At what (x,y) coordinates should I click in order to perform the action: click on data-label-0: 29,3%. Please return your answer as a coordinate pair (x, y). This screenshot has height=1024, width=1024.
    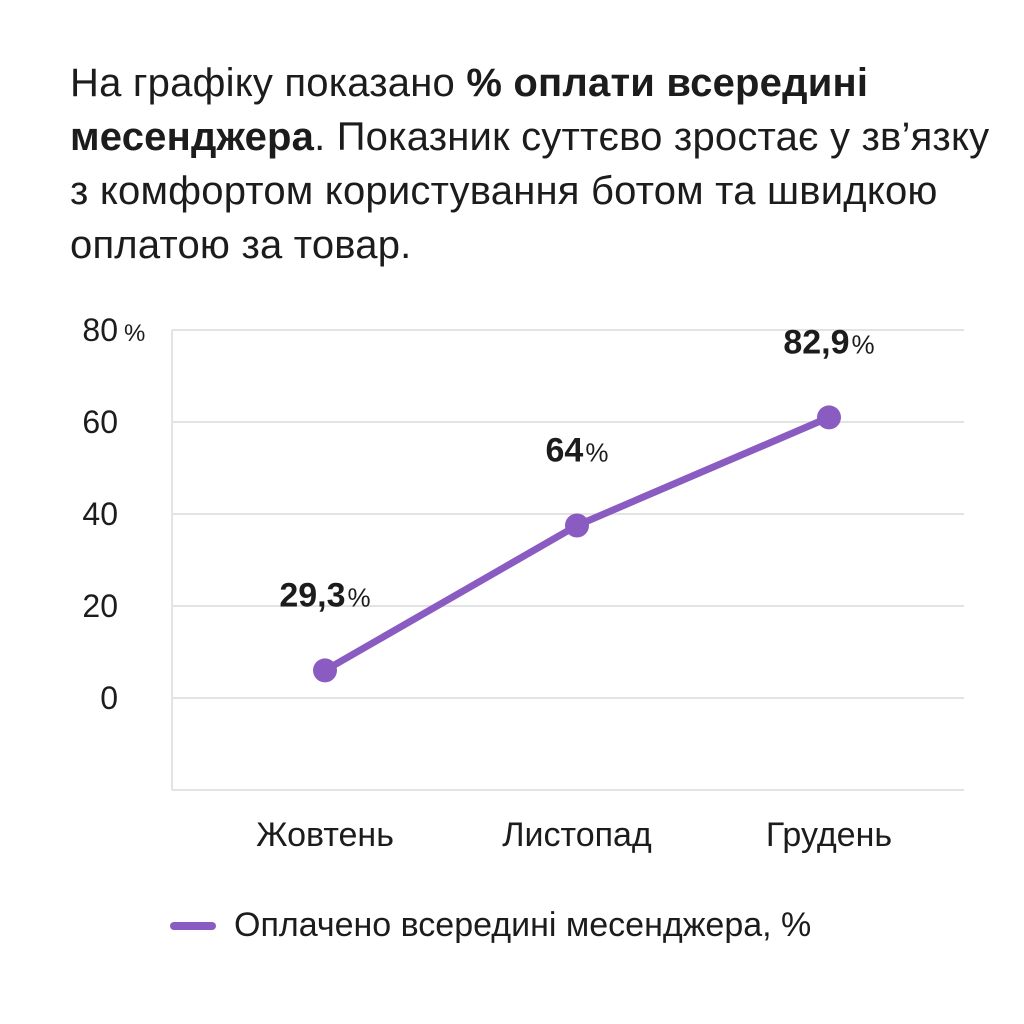
    Looking at the image, I should click on (324, 595).